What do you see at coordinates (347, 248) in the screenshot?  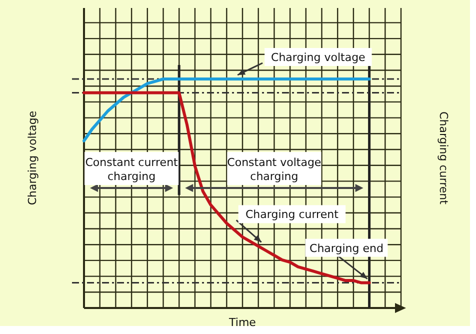 I see `annotation: Charging end` at bounding box center [347, 248].